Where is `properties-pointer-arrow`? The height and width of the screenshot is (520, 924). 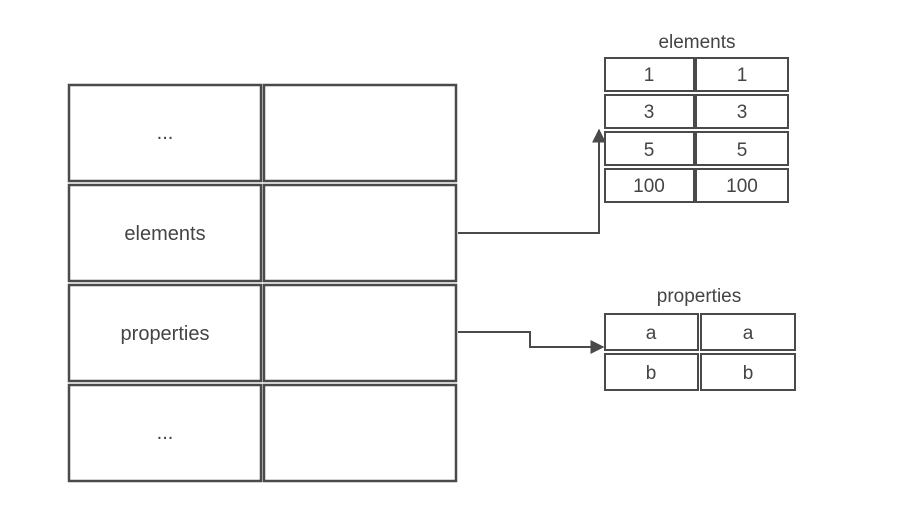
properties-pointer-arrow is located at coordinates (531, 342).